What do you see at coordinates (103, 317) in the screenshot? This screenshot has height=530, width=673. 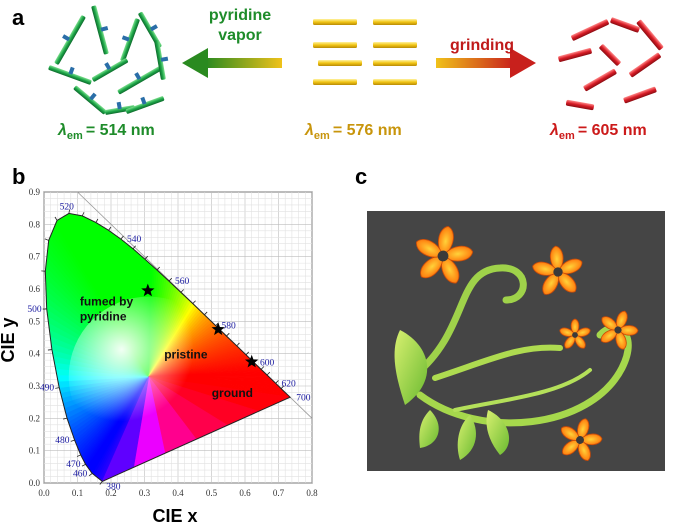 I see `point-label: pyridine` at bounding box center [103, 317].